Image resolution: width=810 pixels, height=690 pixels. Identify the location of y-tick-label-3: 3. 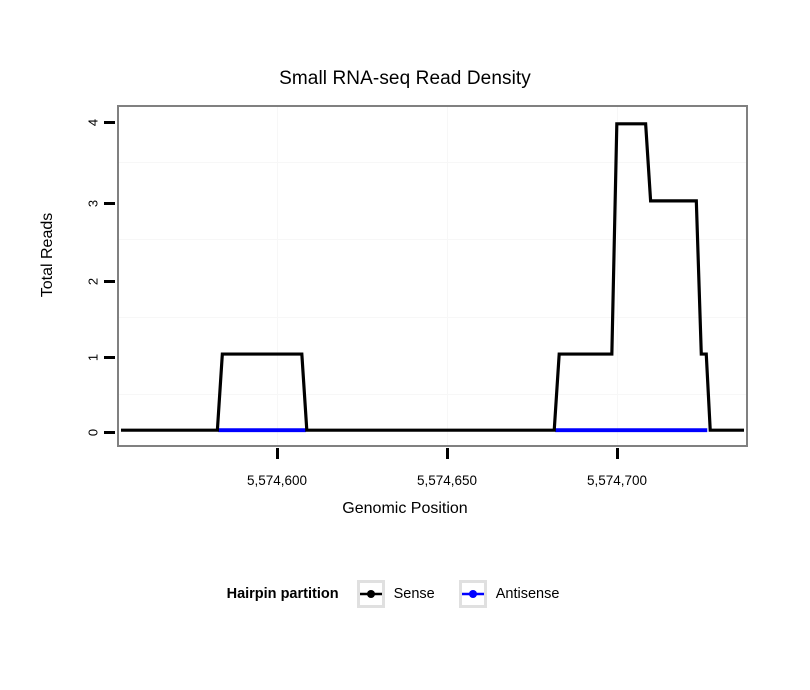
(93, 203).